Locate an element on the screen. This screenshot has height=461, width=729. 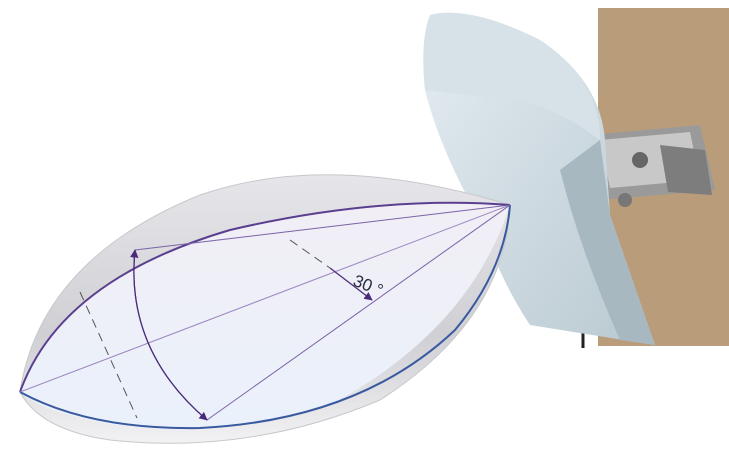
mount-bracket is located at coordinates (652, 166).